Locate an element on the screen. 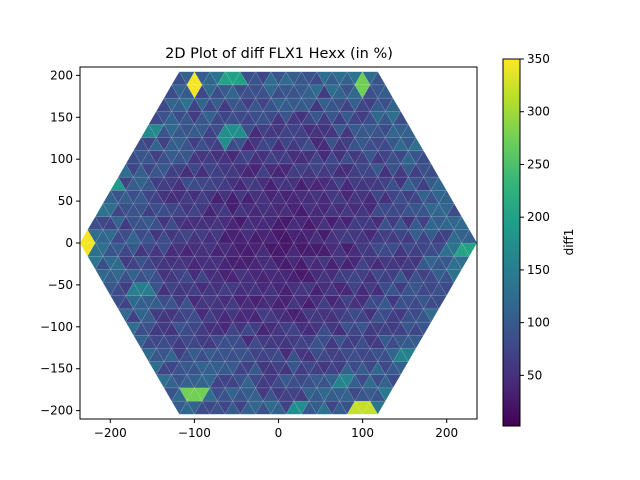  x-tick-label: 100 is located at coordinates (362, 433).